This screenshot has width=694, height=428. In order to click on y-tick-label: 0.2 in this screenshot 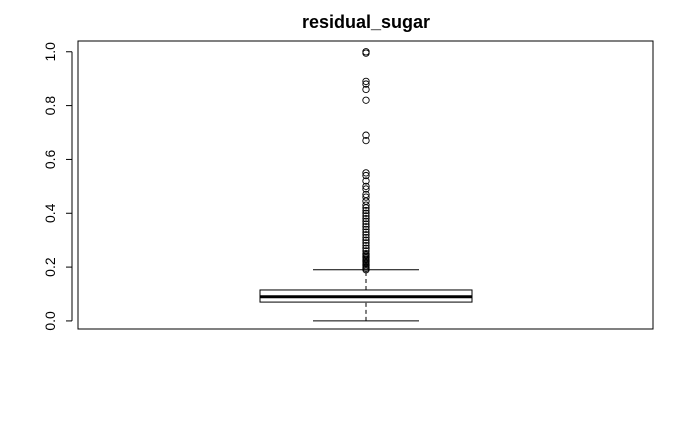, I will do `click(50, 267)`.